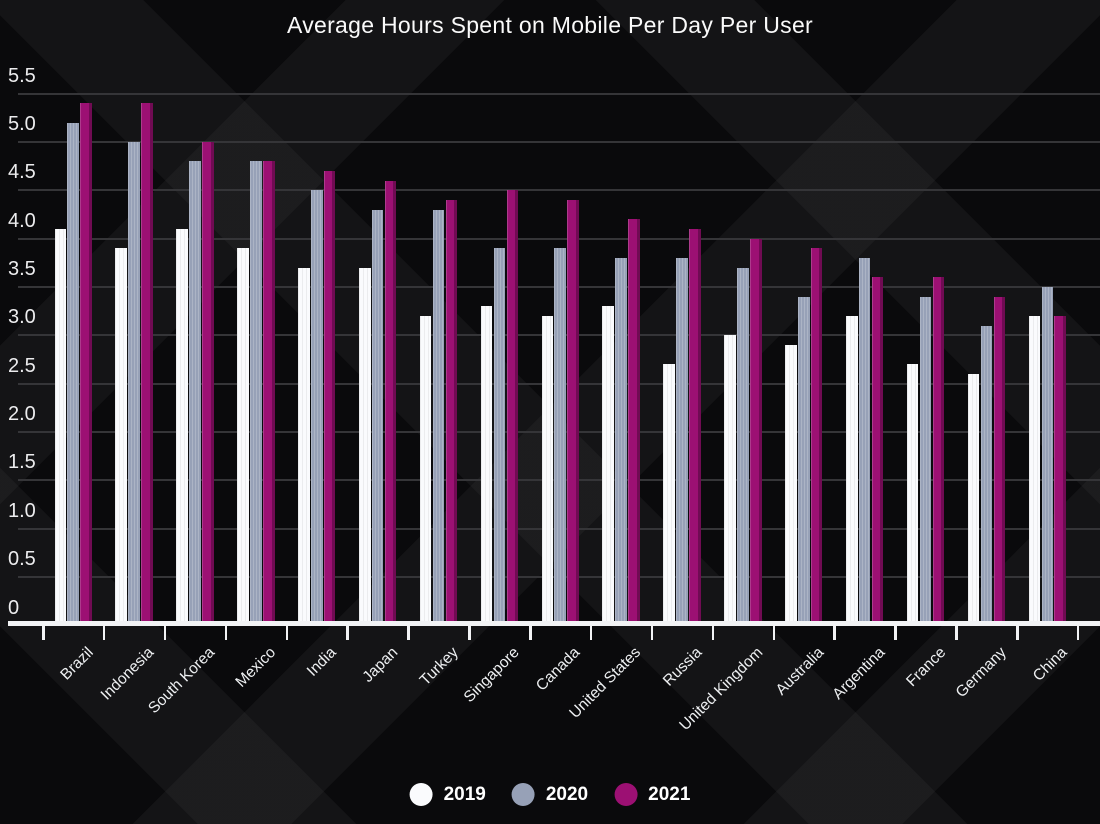 This screenshot has width=1100, height=824. Describe the element at coordinates (256, 393) in the screenshot. I see `bar-2020-mexico` at that location.